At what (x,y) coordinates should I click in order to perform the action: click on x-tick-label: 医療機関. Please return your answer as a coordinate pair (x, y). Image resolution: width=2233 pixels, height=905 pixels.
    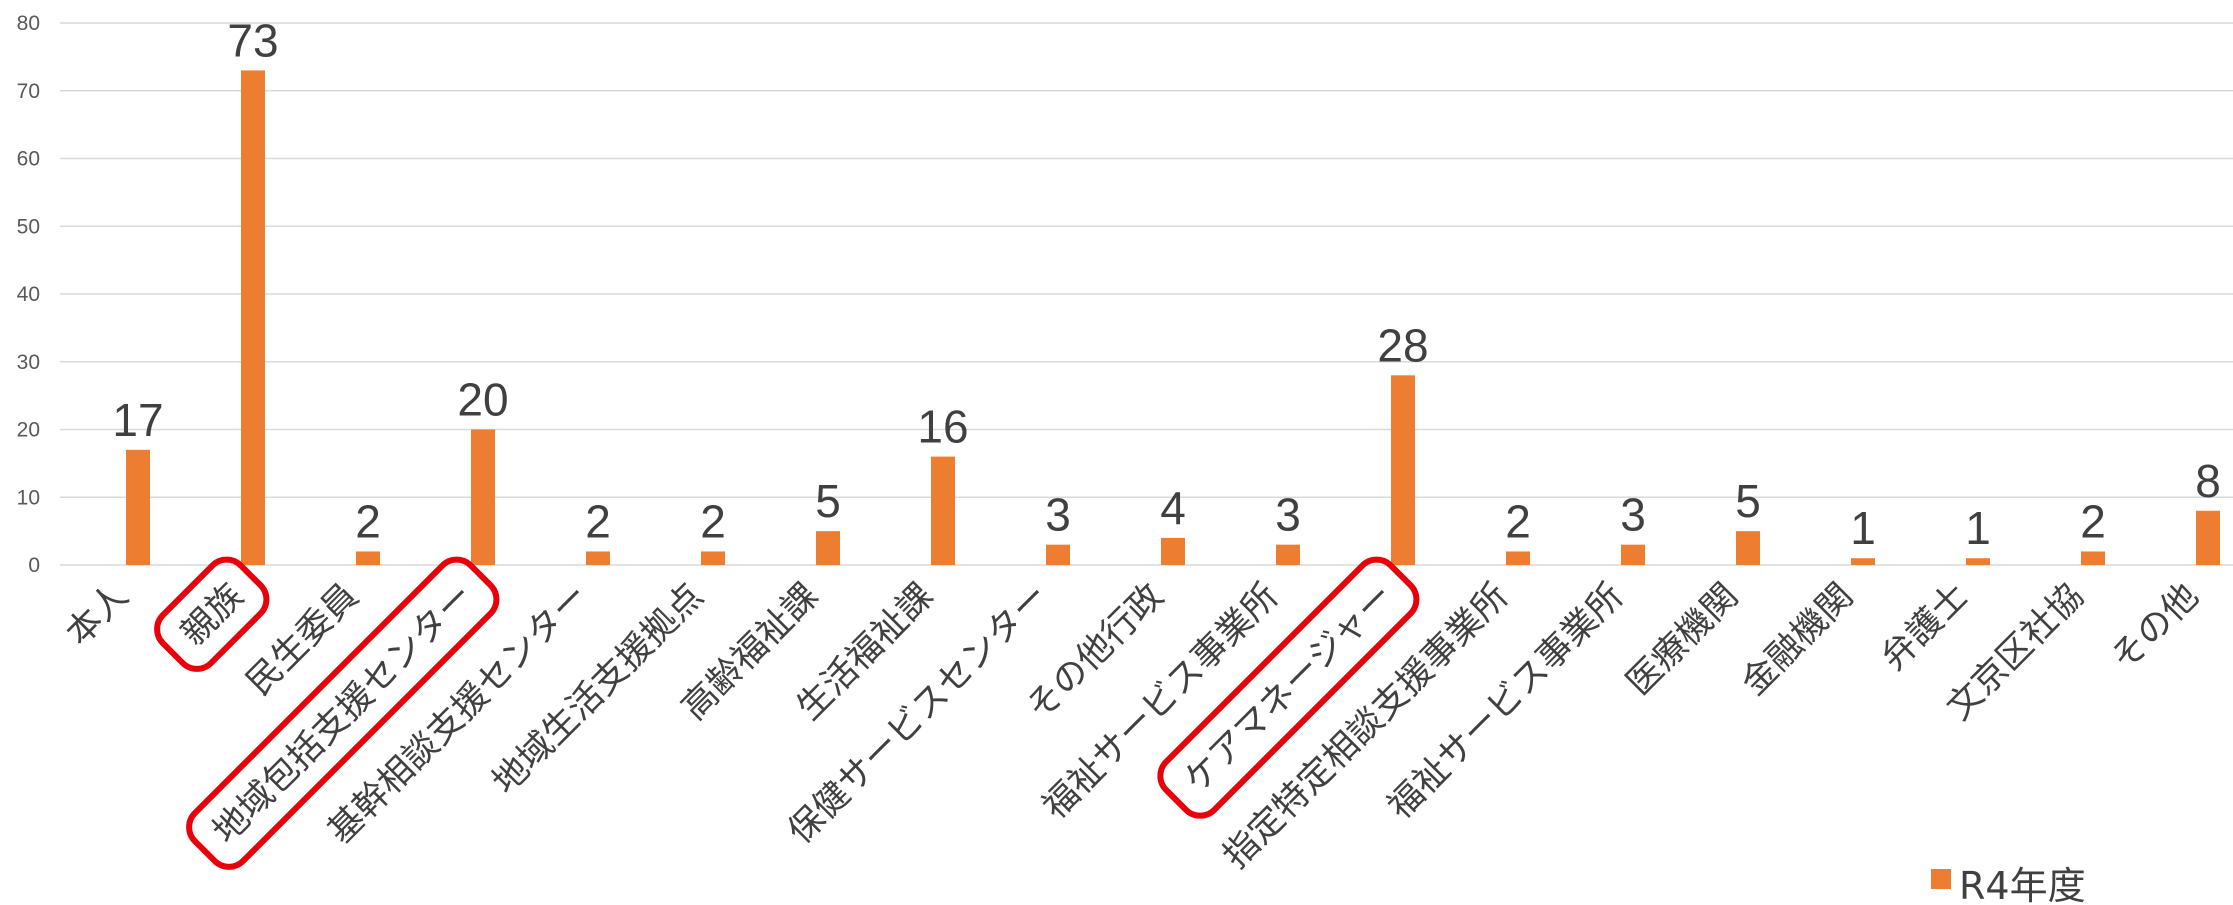
    Looking at the image, I should click on (1682, 639).